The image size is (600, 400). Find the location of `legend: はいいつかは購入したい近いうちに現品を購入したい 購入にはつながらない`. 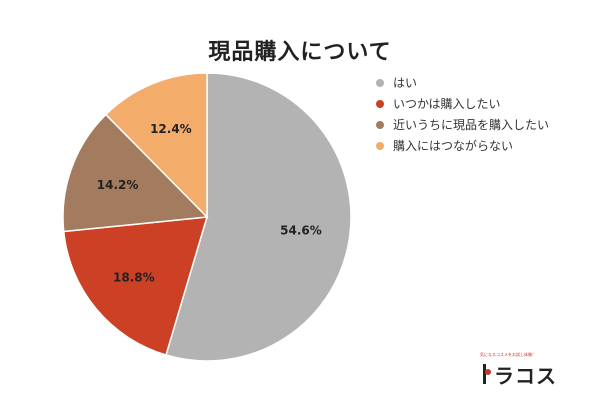

legend: はいいつかは購入したい近いうちに現品を購入したい 購入にはつながらない is located at coordinates (462, 114).